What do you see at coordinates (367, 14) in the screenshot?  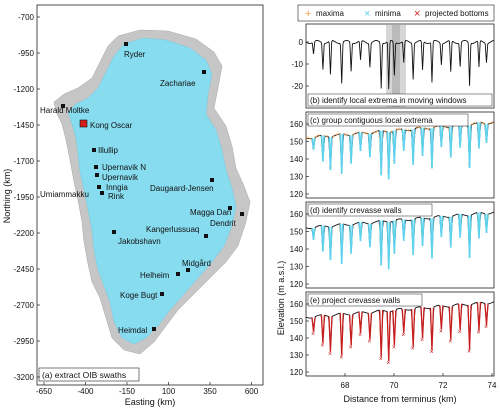 I see `legend-marker-minima: ×` at bounding box center [367, 14].